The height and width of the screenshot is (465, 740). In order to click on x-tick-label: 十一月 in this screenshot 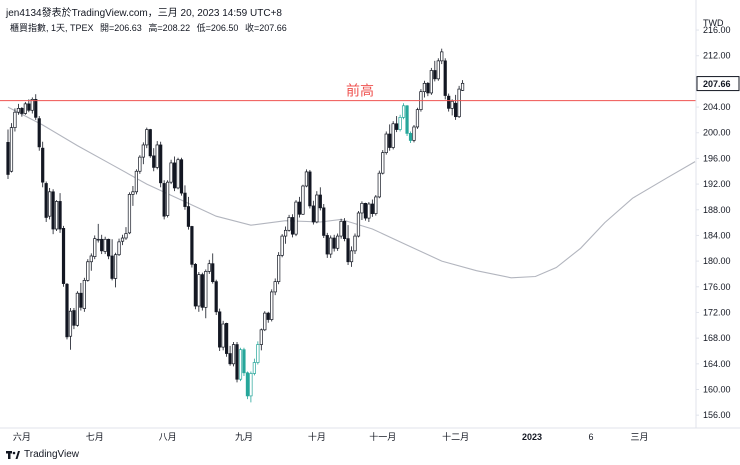, I will do `click(382, 436)`.